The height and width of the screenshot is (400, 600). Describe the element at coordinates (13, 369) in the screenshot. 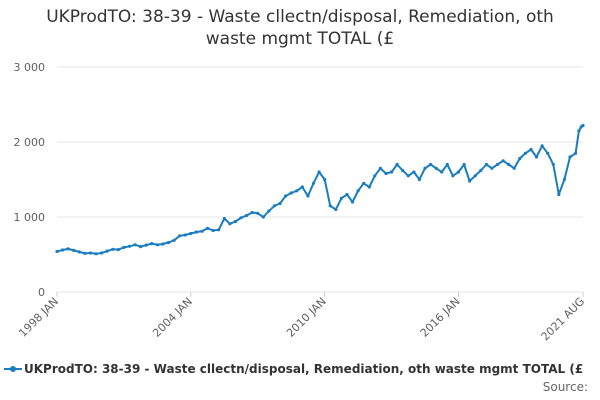

I see `legend-series-marker` at that location.